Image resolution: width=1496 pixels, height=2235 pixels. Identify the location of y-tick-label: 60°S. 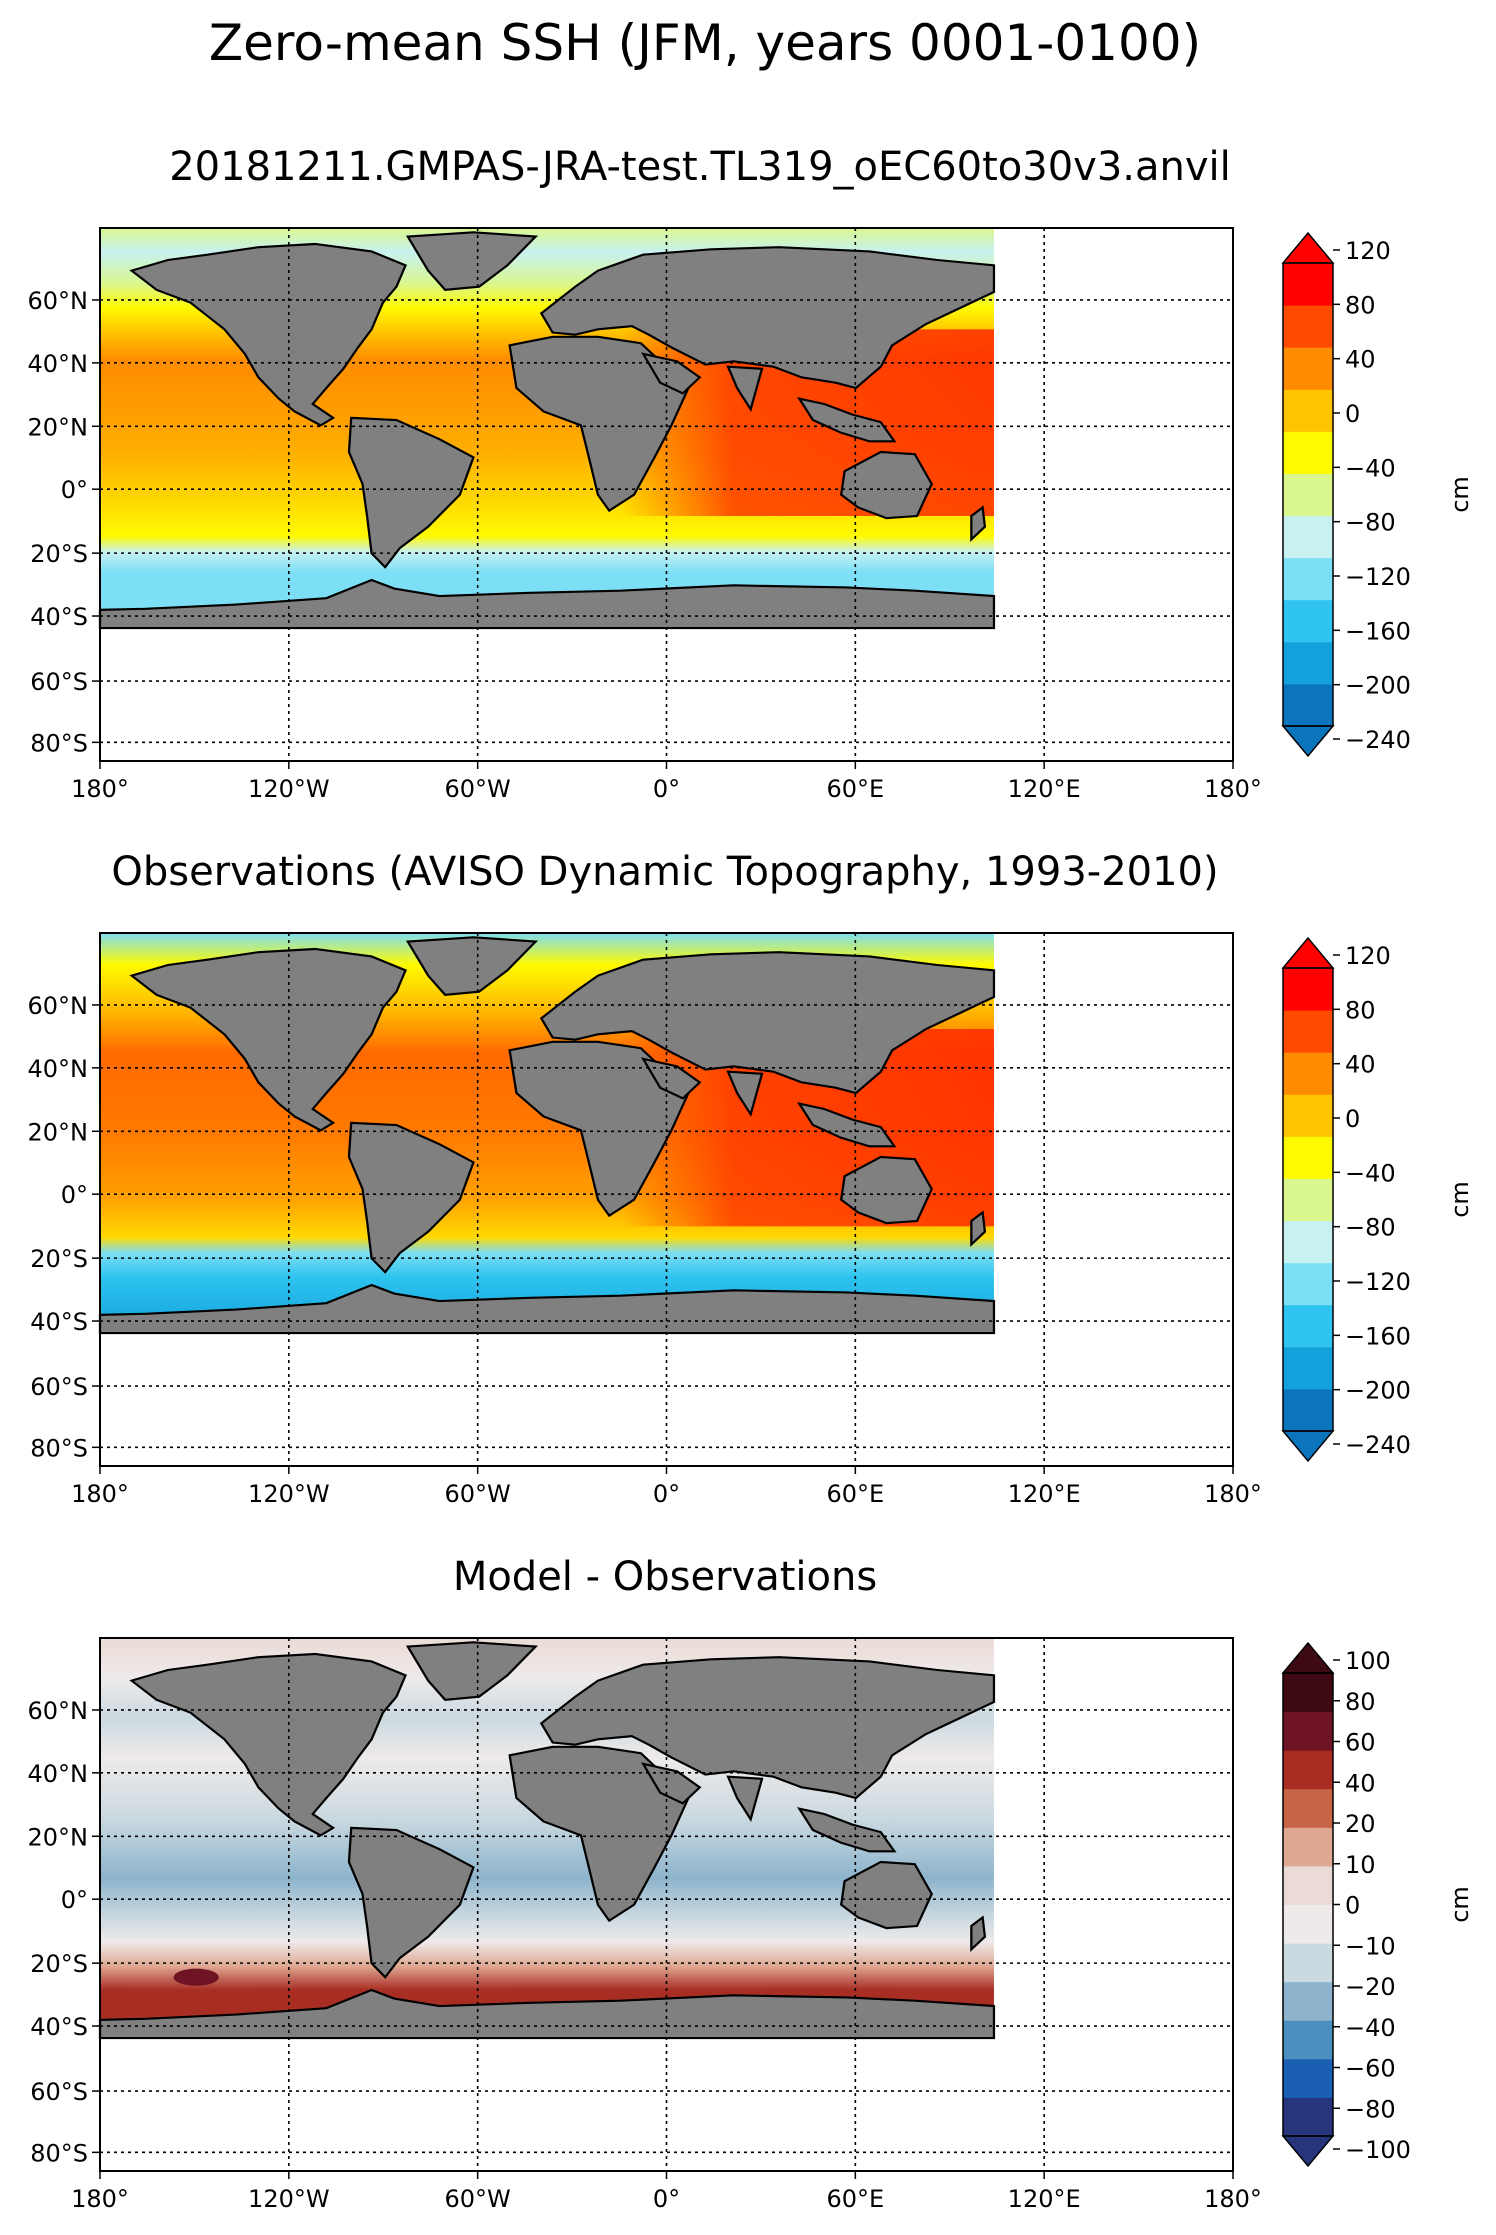
(59, 1387).